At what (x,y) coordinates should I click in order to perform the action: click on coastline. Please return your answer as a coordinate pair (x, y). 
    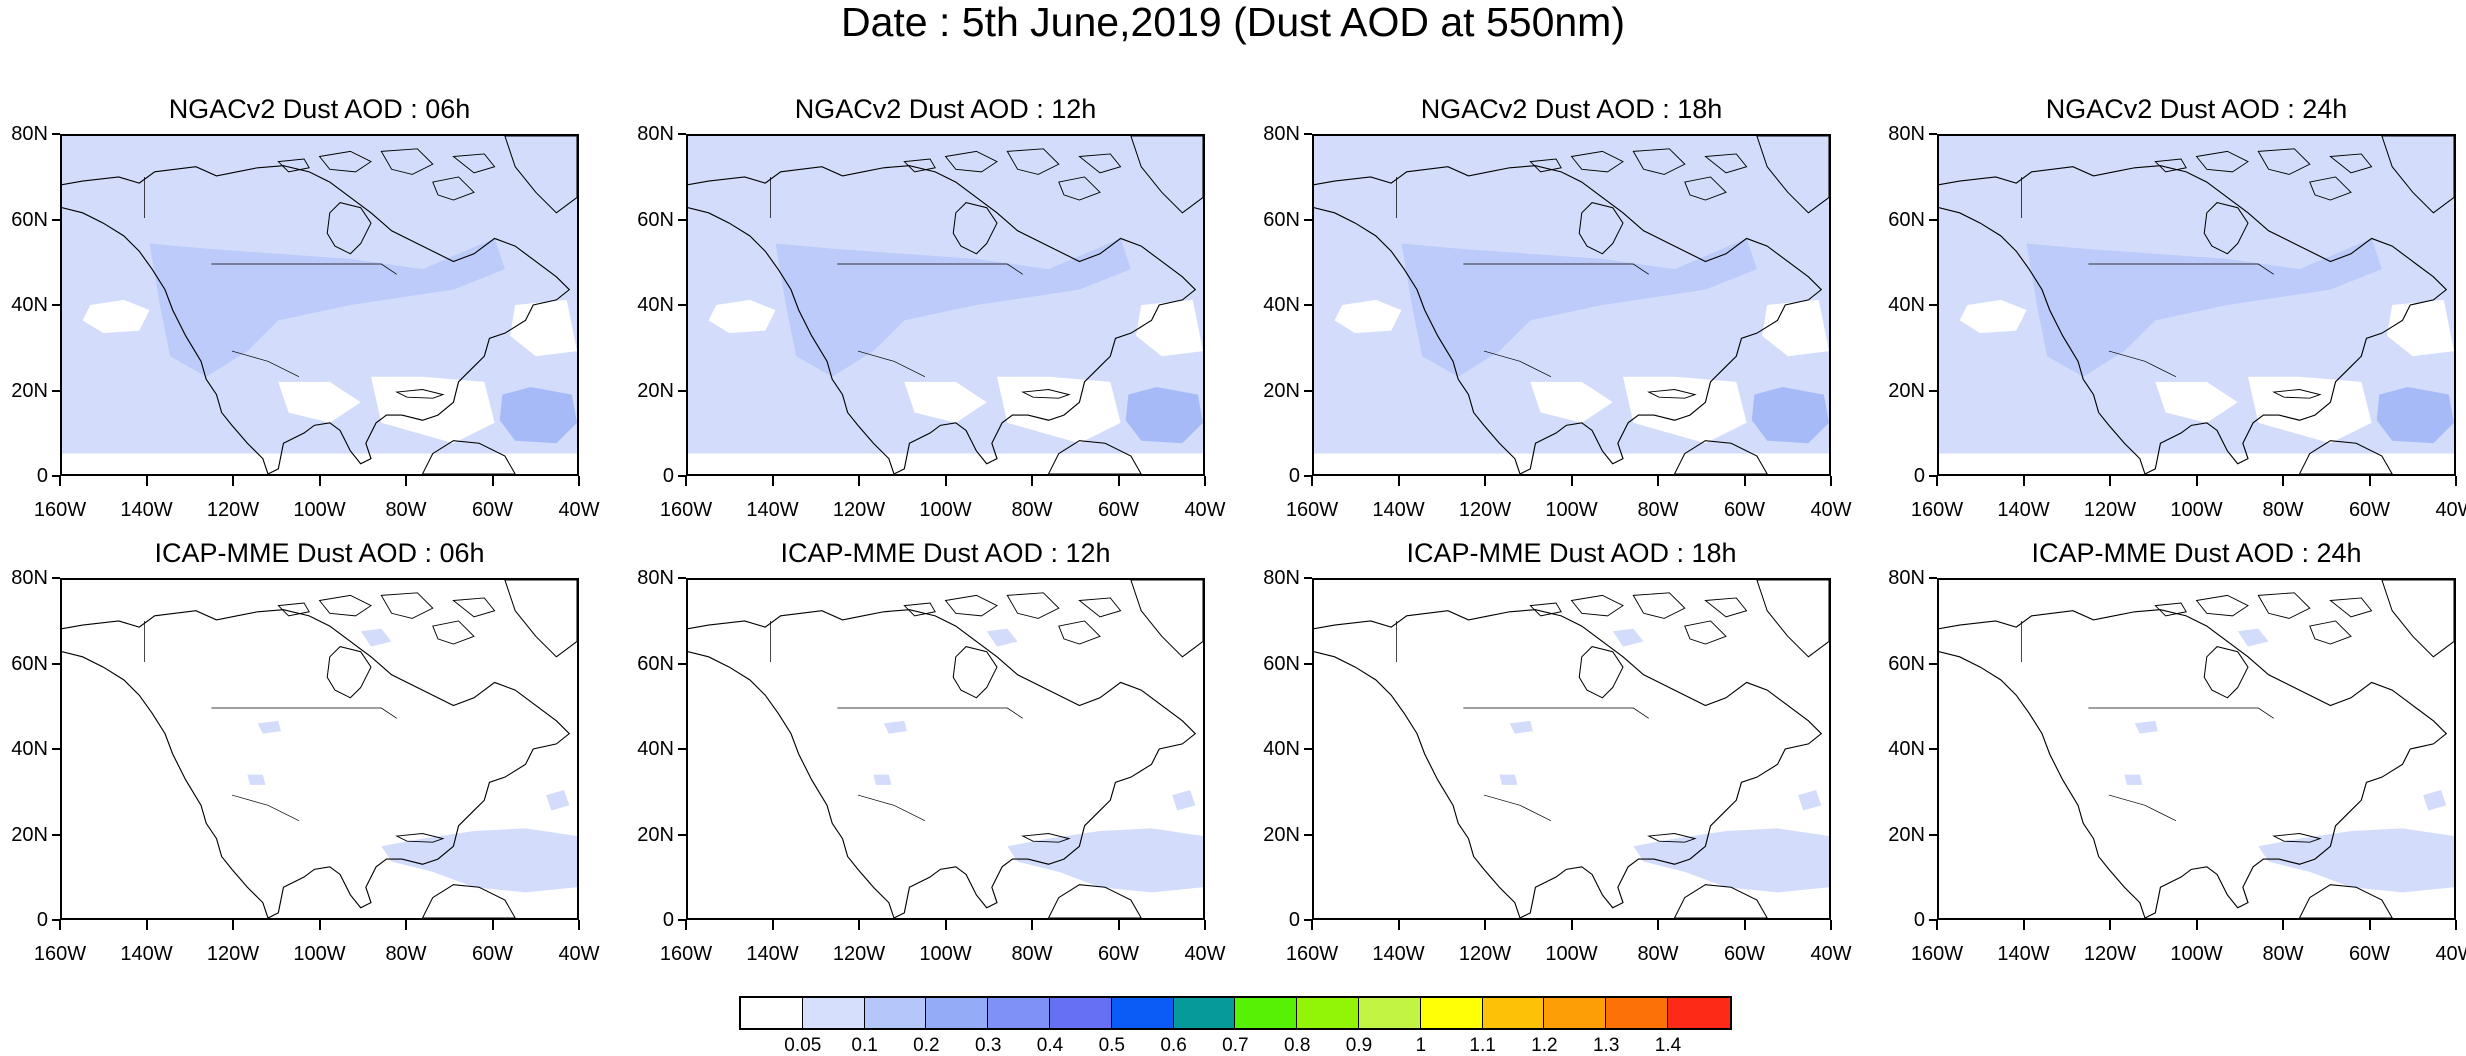
    Looking at the image, I should click on (2193, 319).